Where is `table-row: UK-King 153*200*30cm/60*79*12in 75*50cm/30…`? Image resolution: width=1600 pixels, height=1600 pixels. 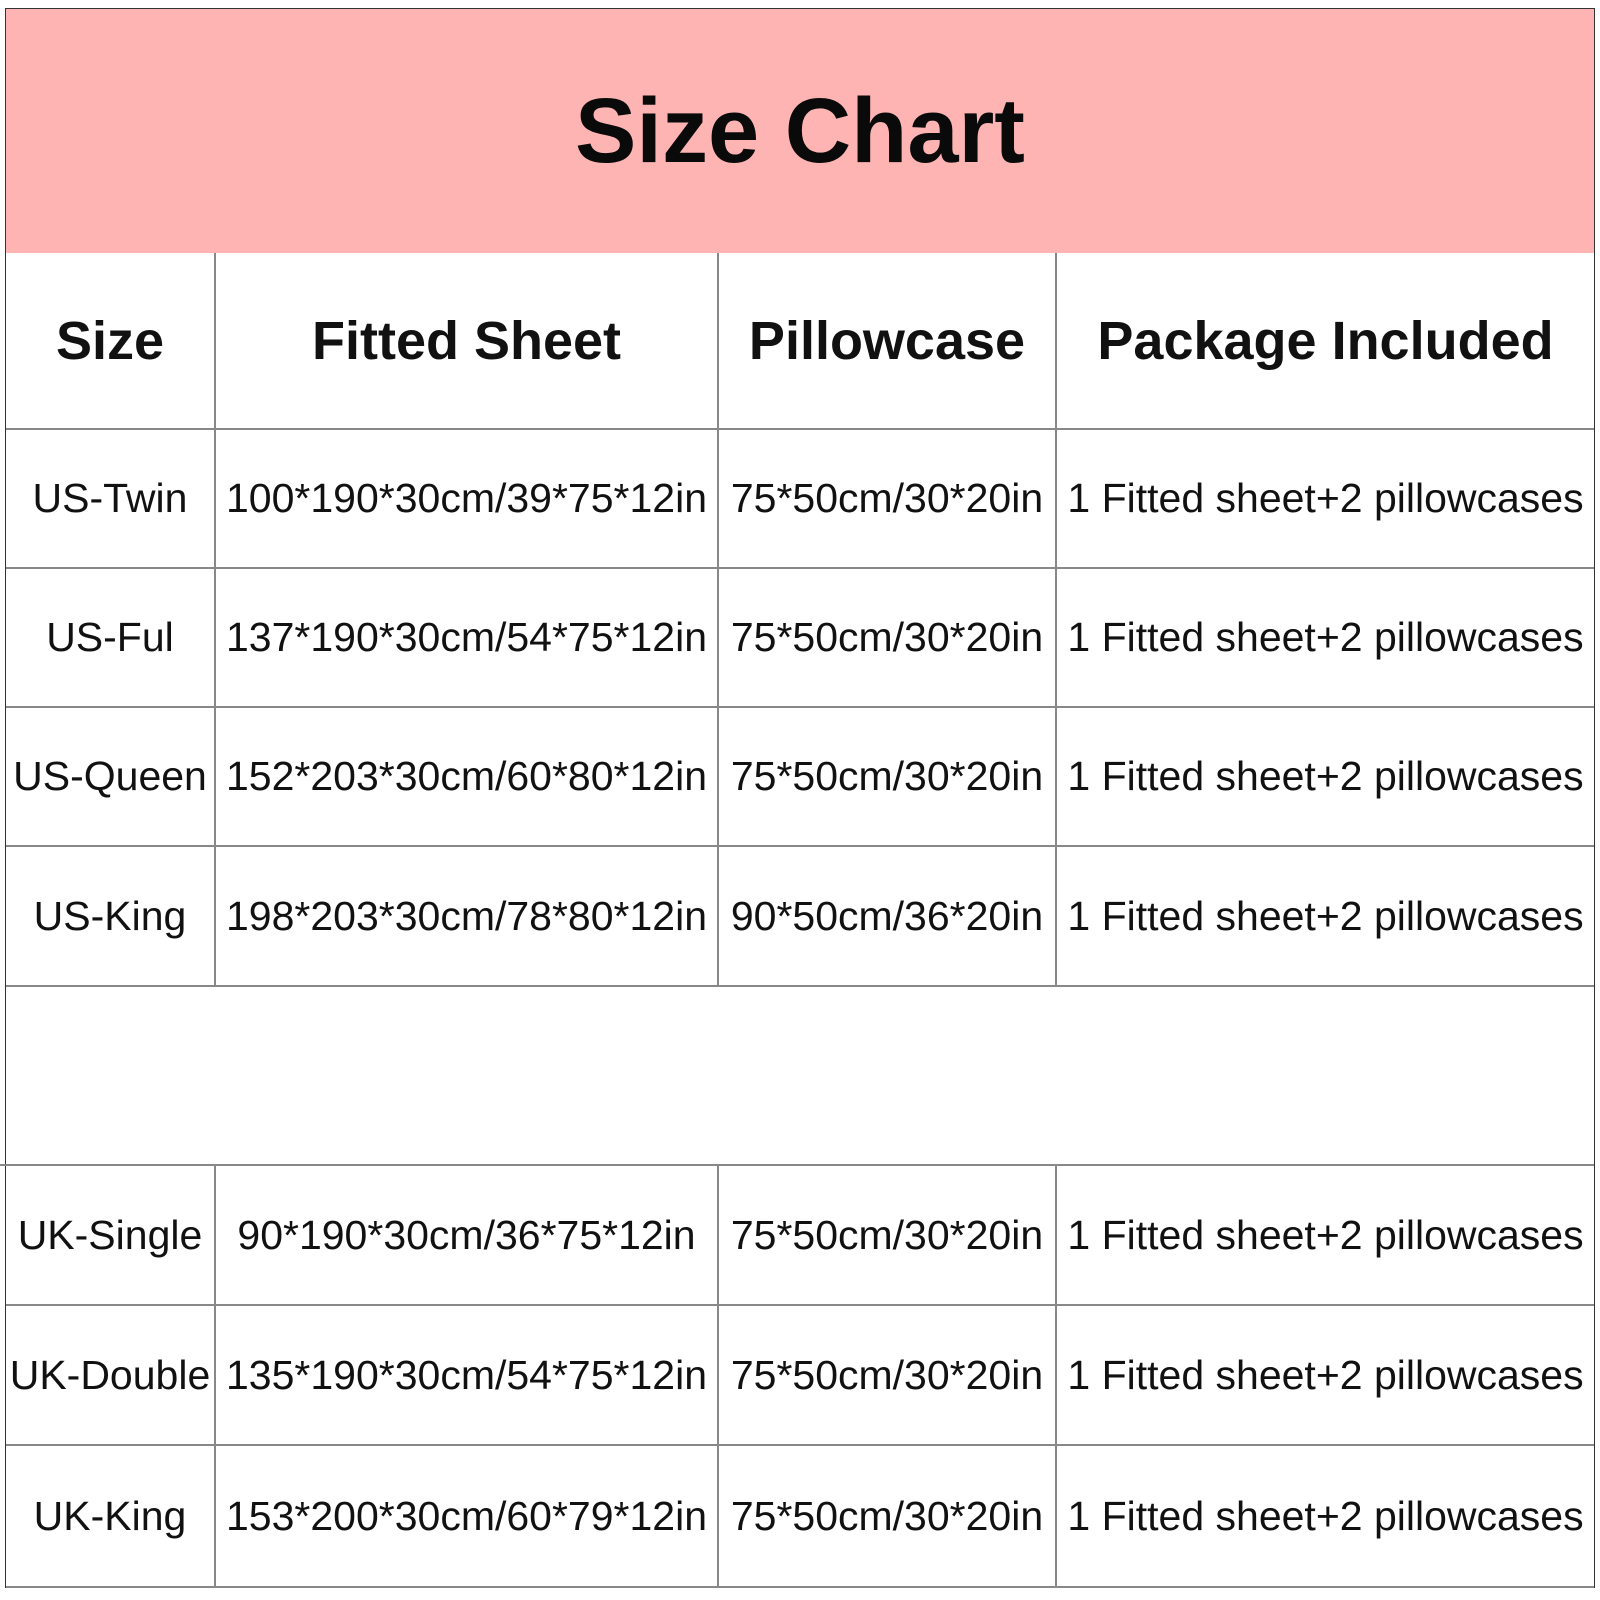 table-row: UK-King 153*200*30cm/60*79*12in 75*50cm/30… is located at coordinates (800, 1517).